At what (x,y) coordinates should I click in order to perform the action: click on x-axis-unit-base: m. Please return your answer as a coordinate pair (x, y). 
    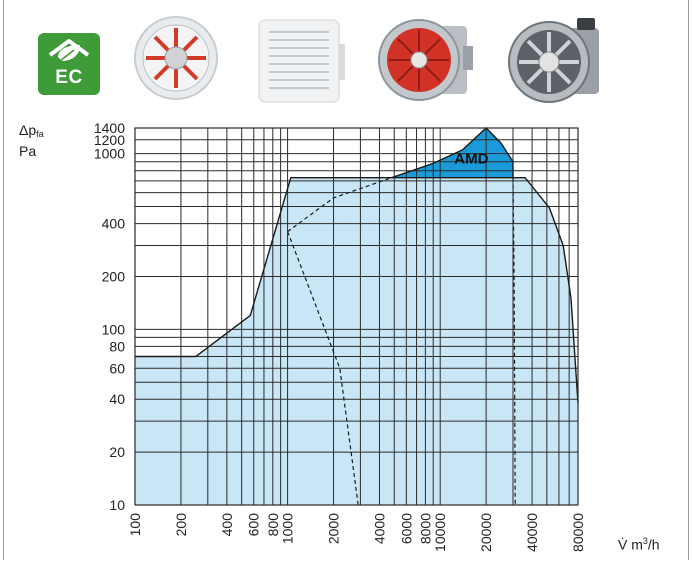
    Looking at the image, I should click on (637, 544).